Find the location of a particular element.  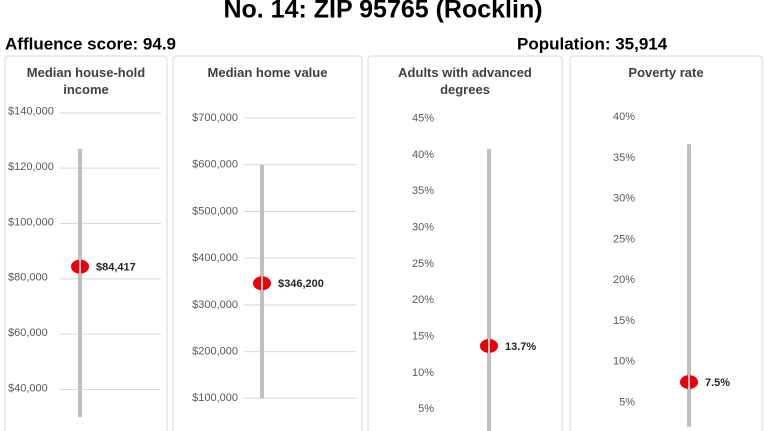

chart-title: Median house-hold income is located at coordinates (86, 81).